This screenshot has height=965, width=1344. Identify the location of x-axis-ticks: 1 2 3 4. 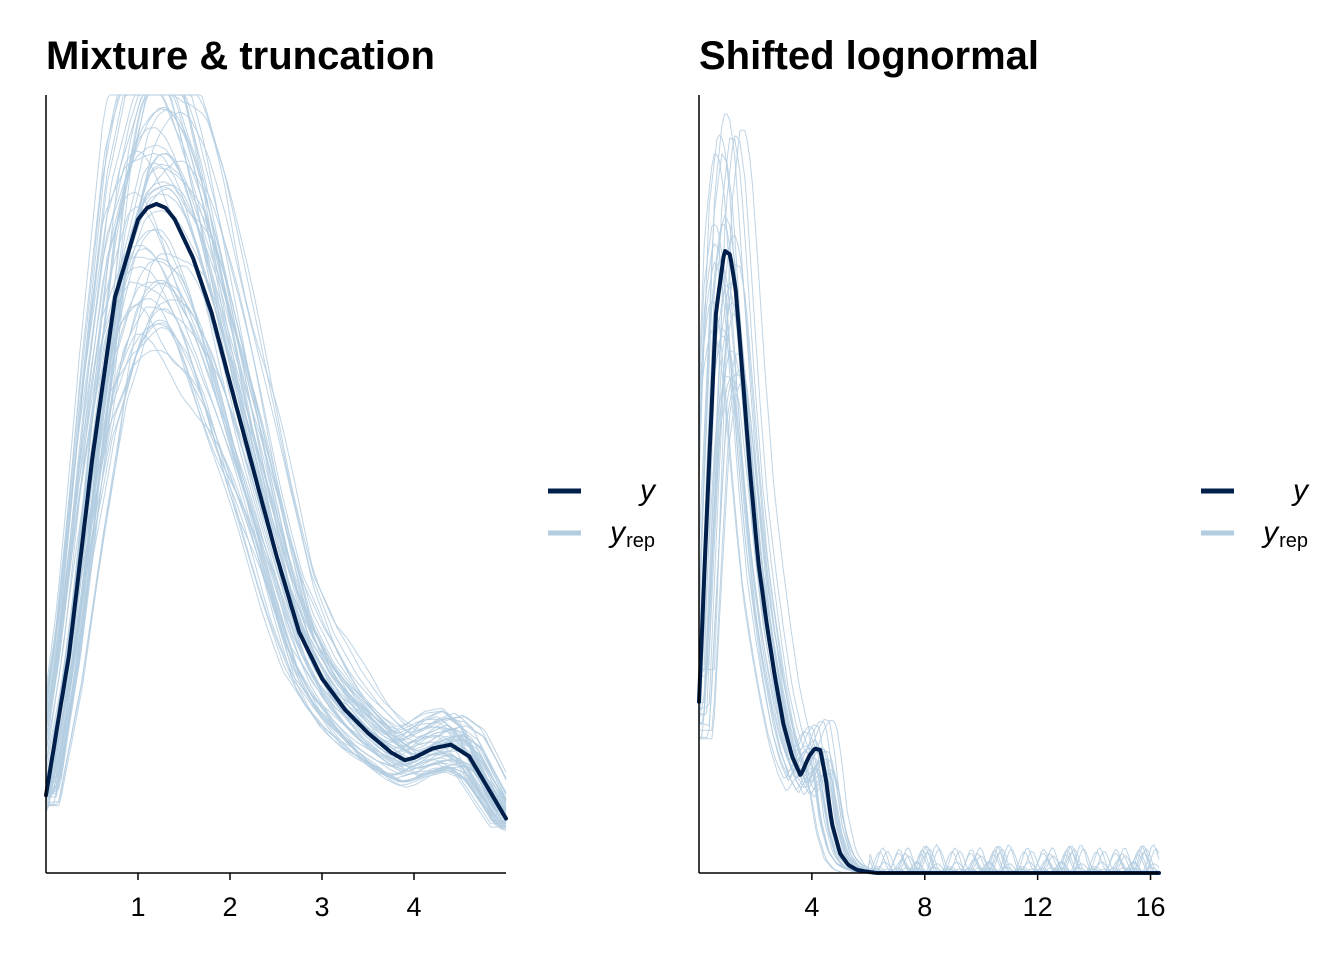
(276, 897).